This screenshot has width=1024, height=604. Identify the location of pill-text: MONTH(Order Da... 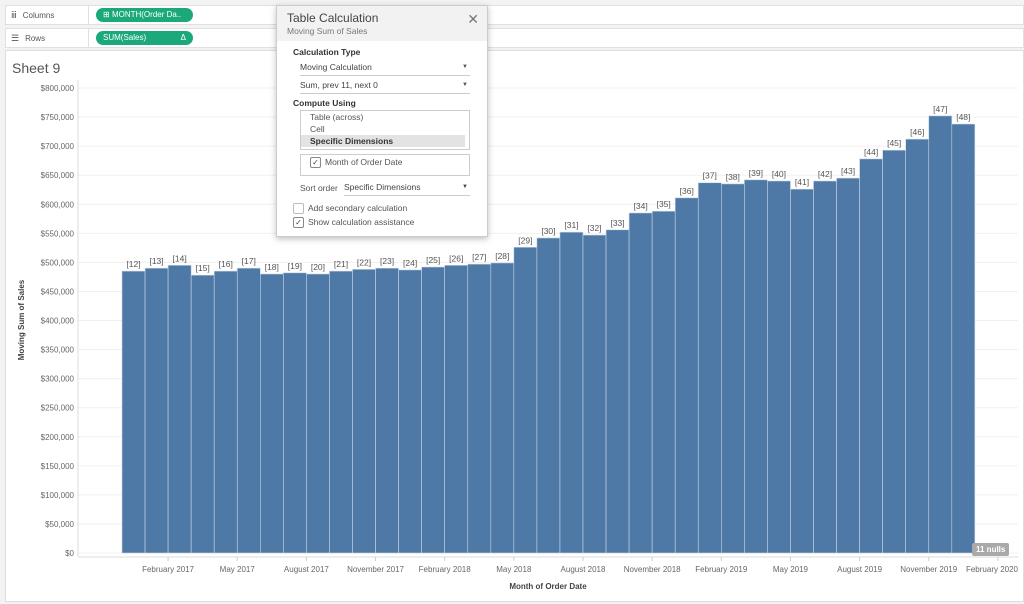
(146, 14).